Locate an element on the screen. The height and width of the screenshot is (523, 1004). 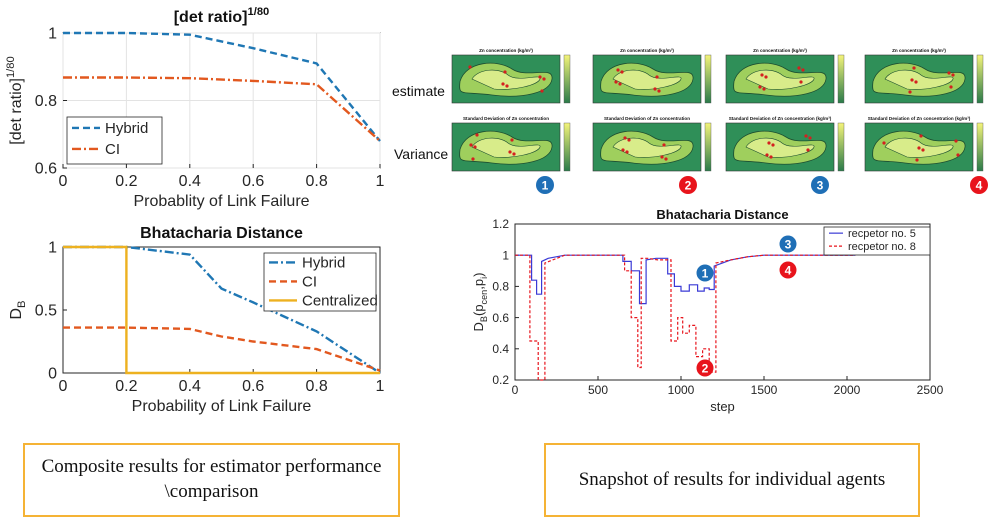
legend-box is located at coordinates (877, 241).